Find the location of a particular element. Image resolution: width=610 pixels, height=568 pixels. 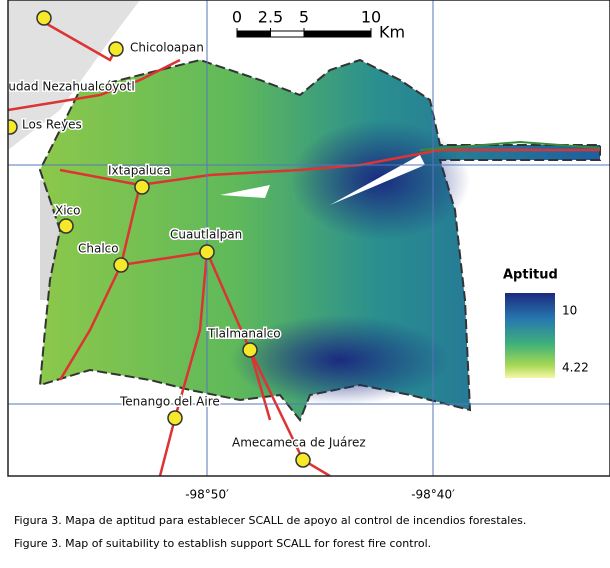

town-label: Amecameca de Juárez is located at coordinates (299, 443).